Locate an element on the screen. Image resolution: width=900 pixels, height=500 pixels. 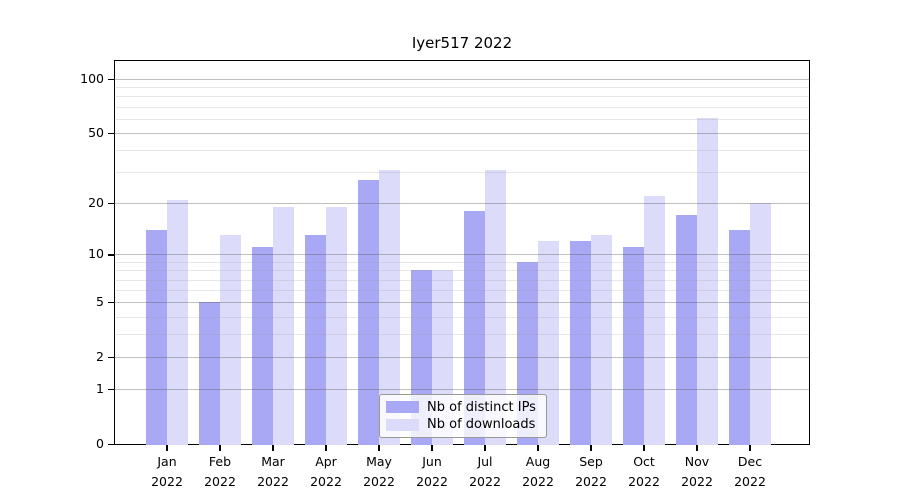
bar-ips-may is located at coordinates (368, 312).